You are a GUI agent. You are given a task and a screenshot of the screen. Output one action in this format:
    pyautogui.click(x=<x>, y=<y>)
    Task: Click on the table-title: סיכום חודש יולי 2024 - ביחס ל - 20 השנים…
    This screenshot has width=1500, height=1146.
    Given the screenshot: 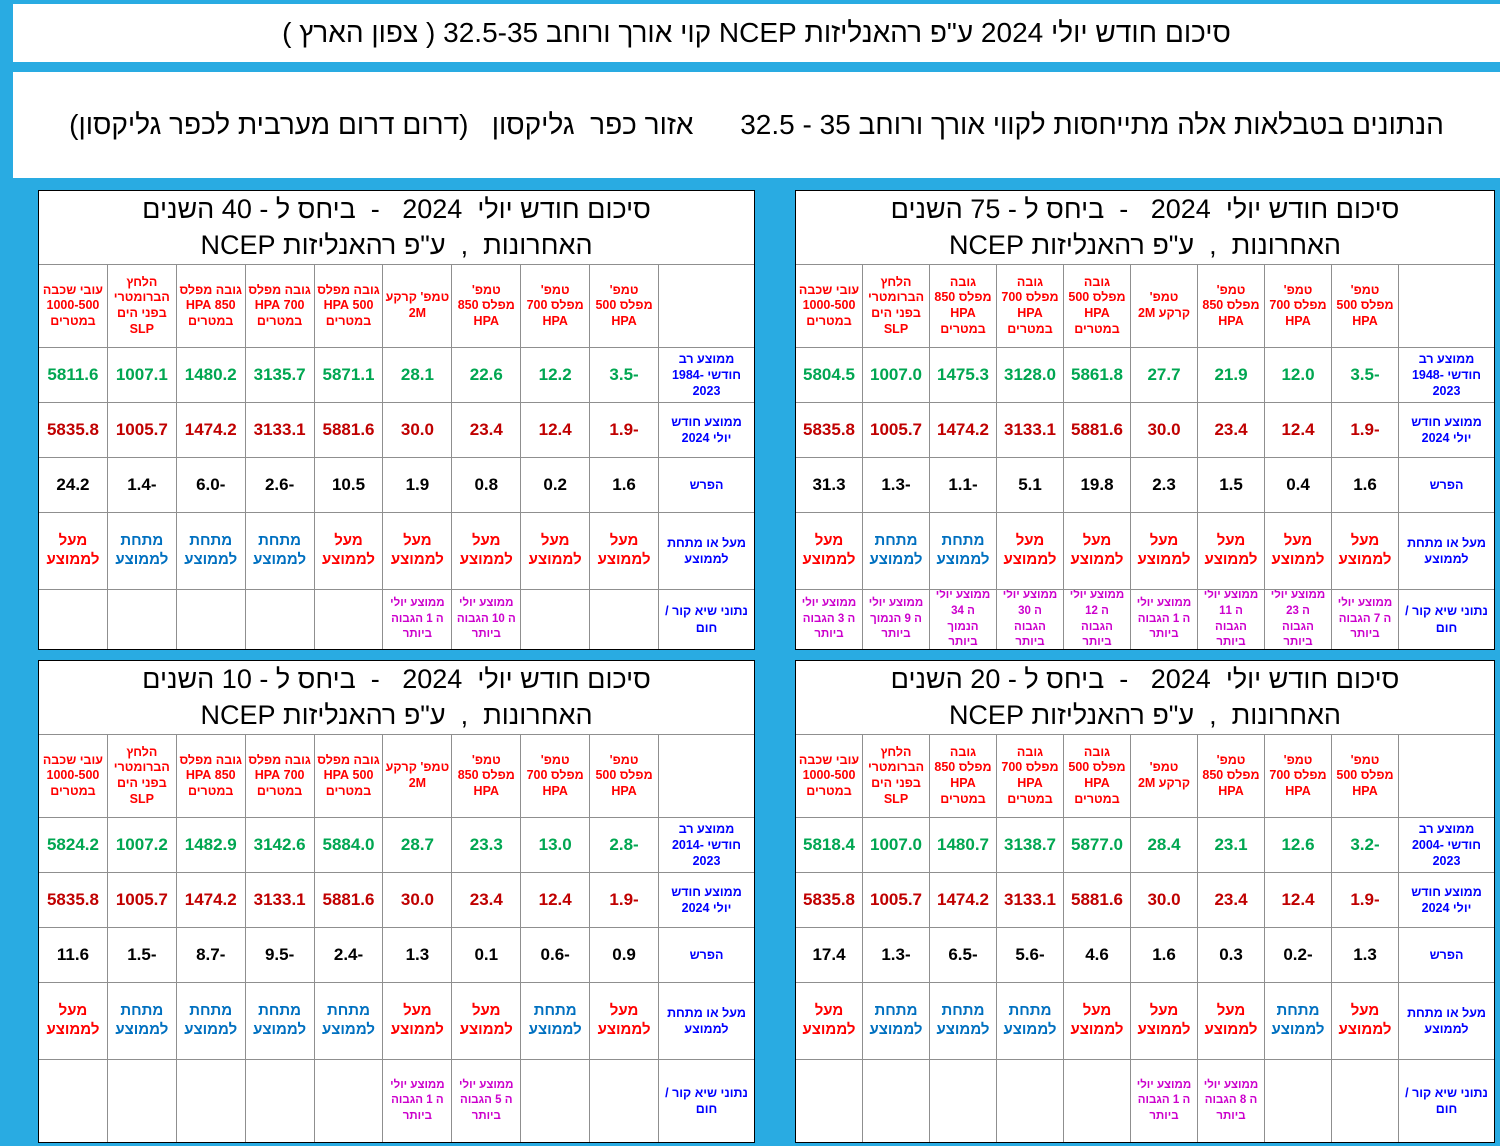 What is the action you would take?
    pyautogui.click(x=1145, y=697)
    